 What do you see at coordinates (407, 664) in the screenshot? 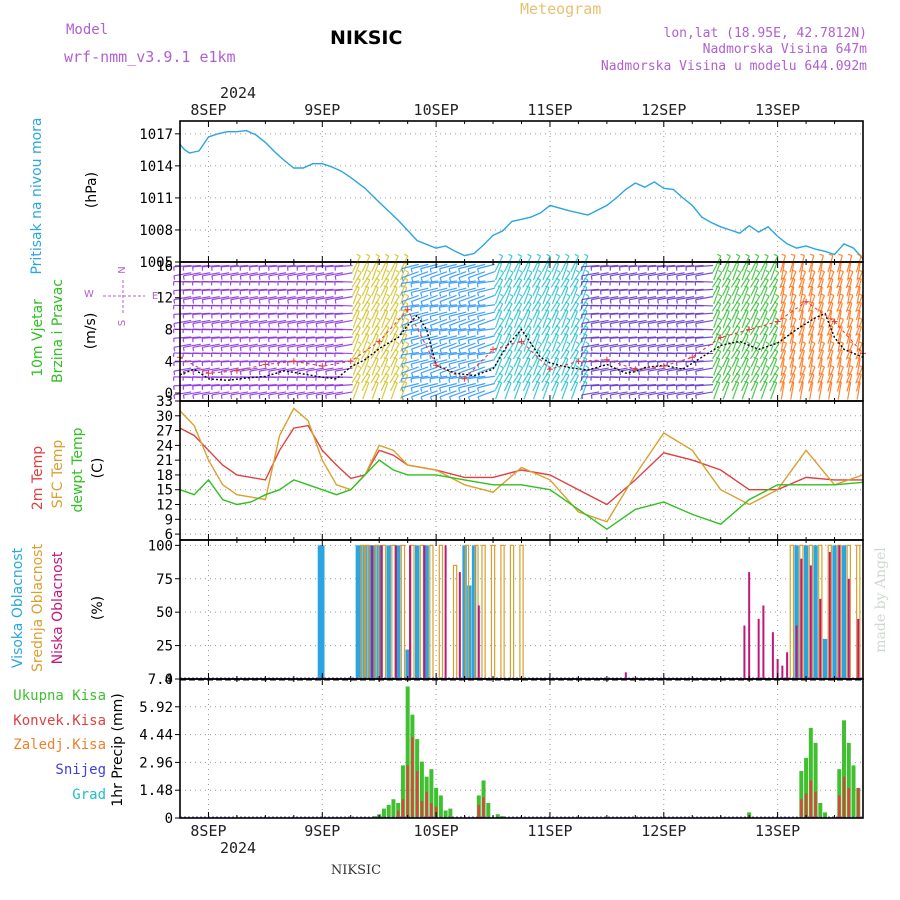
I see `cloud-bar-high` at bounding box center [407, 664].